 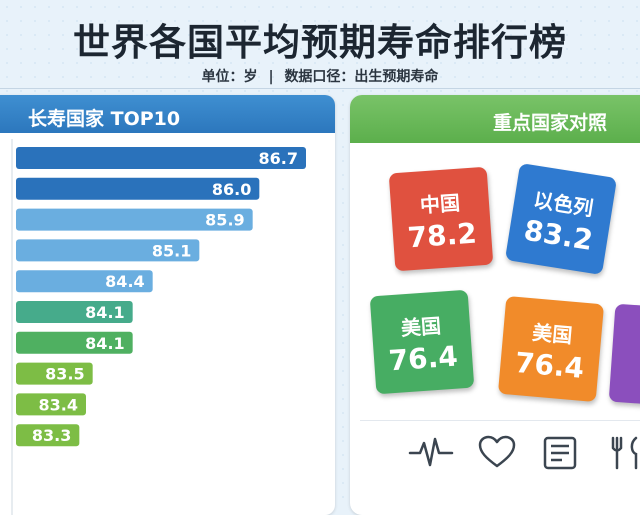 What do you see at coordinates (561, 219) in the screenshot?
I see `tile-israel: 以色列 83.2` at bounding box center [561, 219].